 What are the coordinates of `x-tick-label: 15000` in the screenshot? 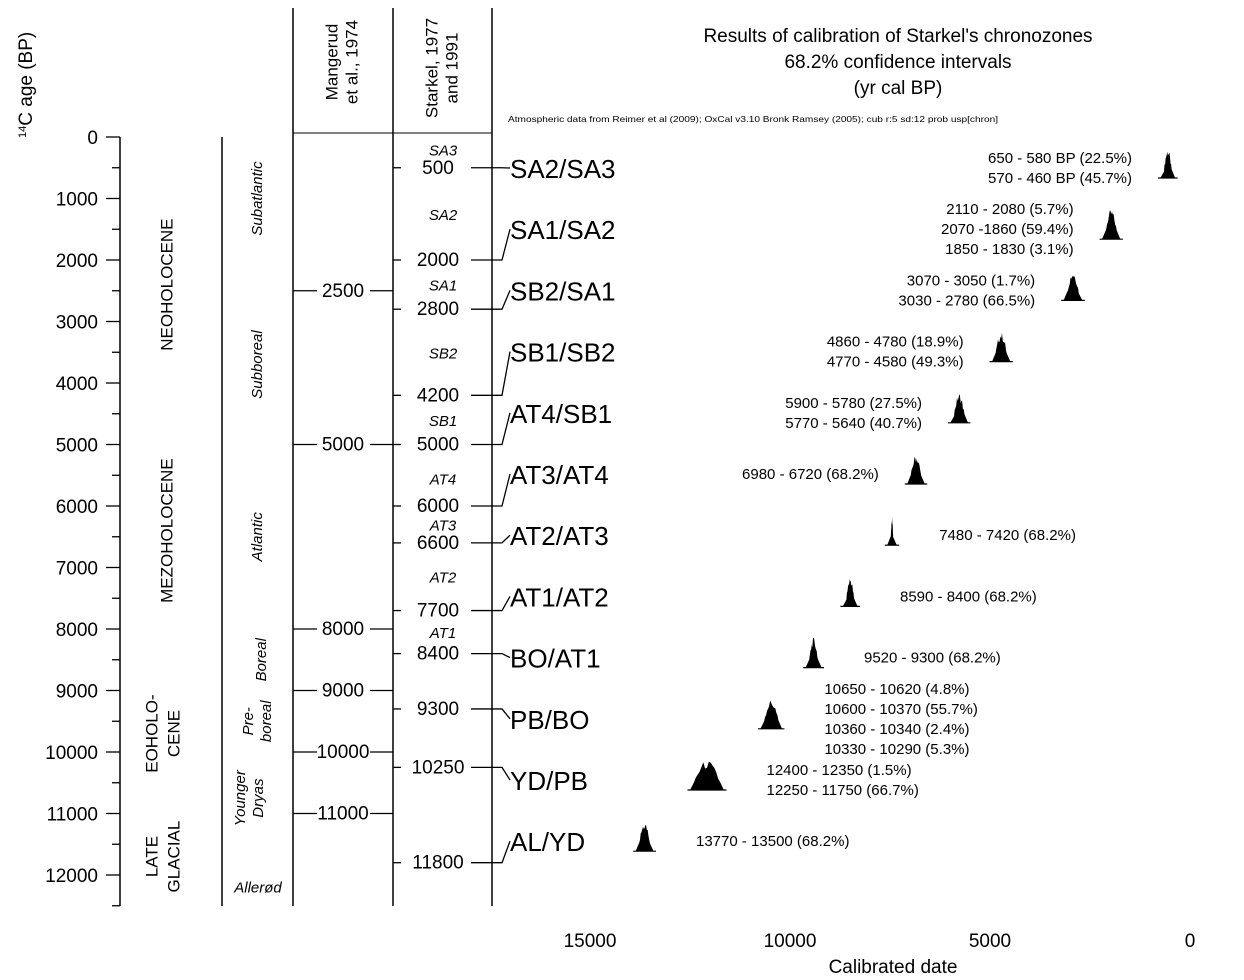 It's located at (590, 941).